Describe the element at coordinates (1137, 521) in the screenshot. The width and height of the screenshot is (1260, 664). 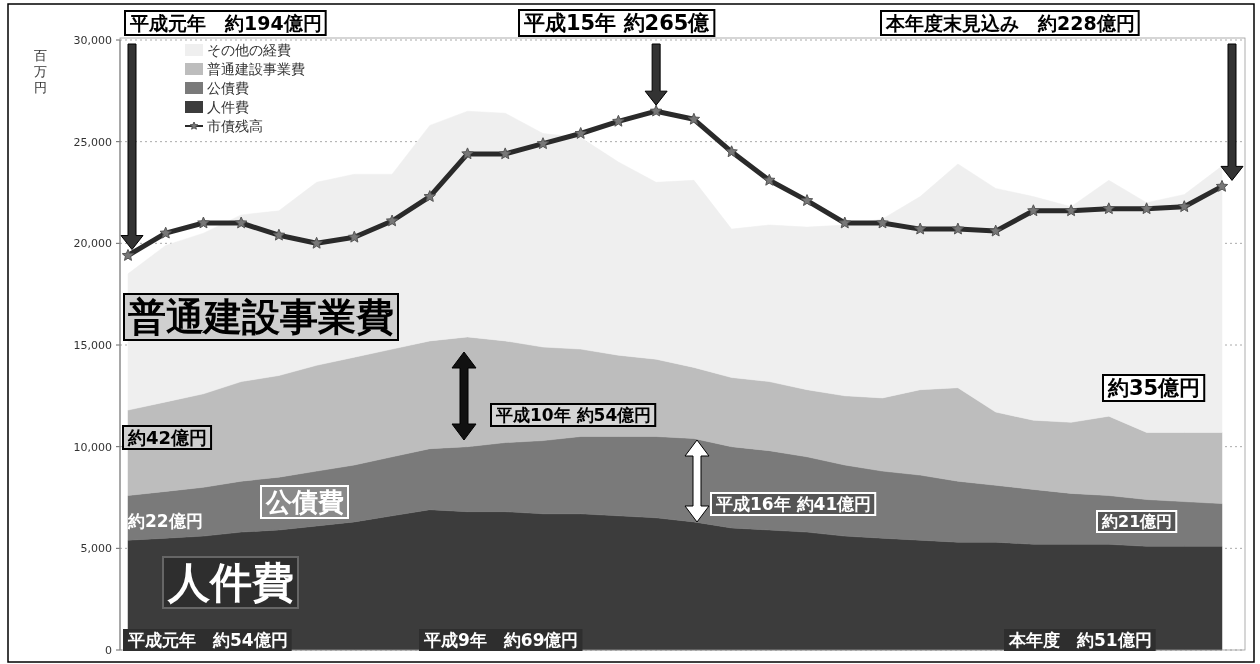
I see `annotation: 約21億円` at that location.